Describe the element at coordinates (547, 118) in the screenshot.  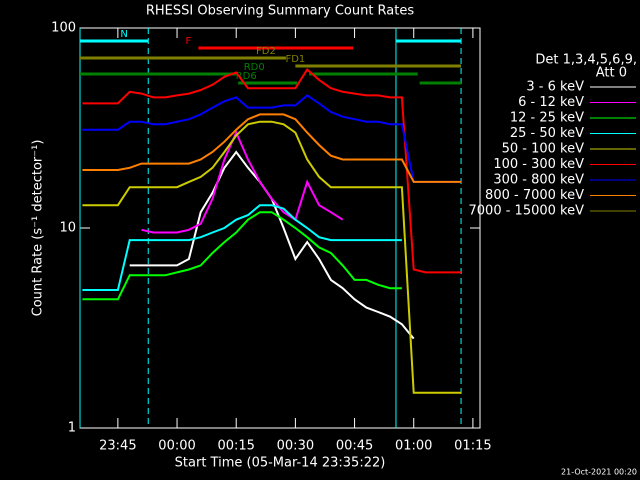
I see `legend-label: 12 - 25 keV` at that location.